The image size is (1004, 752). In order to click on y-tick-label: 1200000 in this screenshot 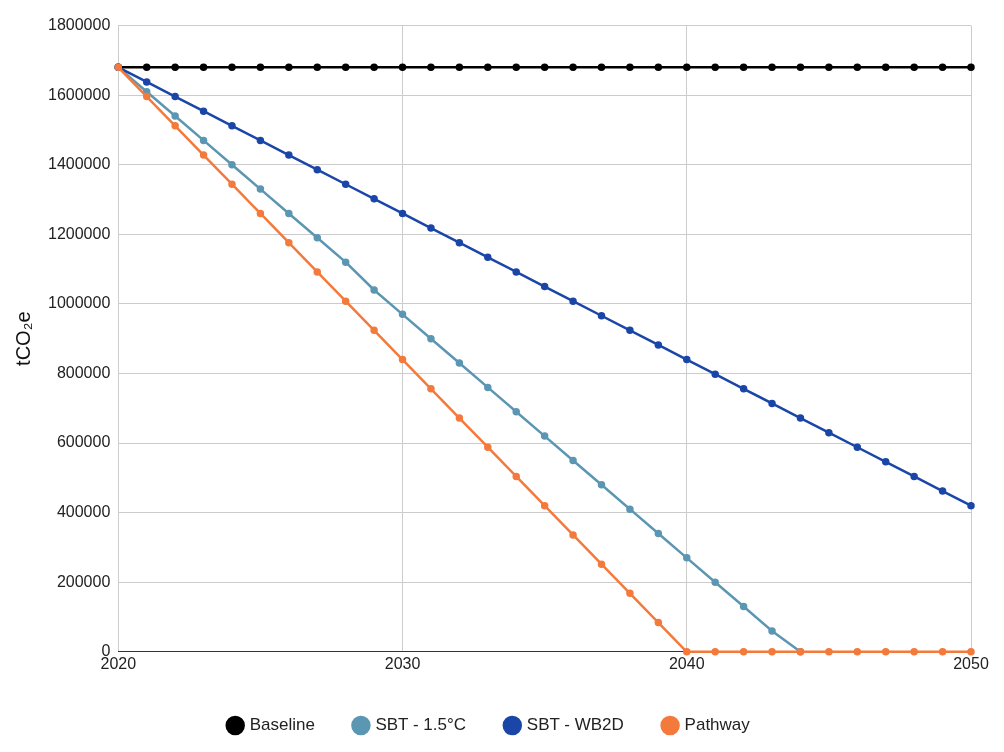, I will do `click(79, 233)`.